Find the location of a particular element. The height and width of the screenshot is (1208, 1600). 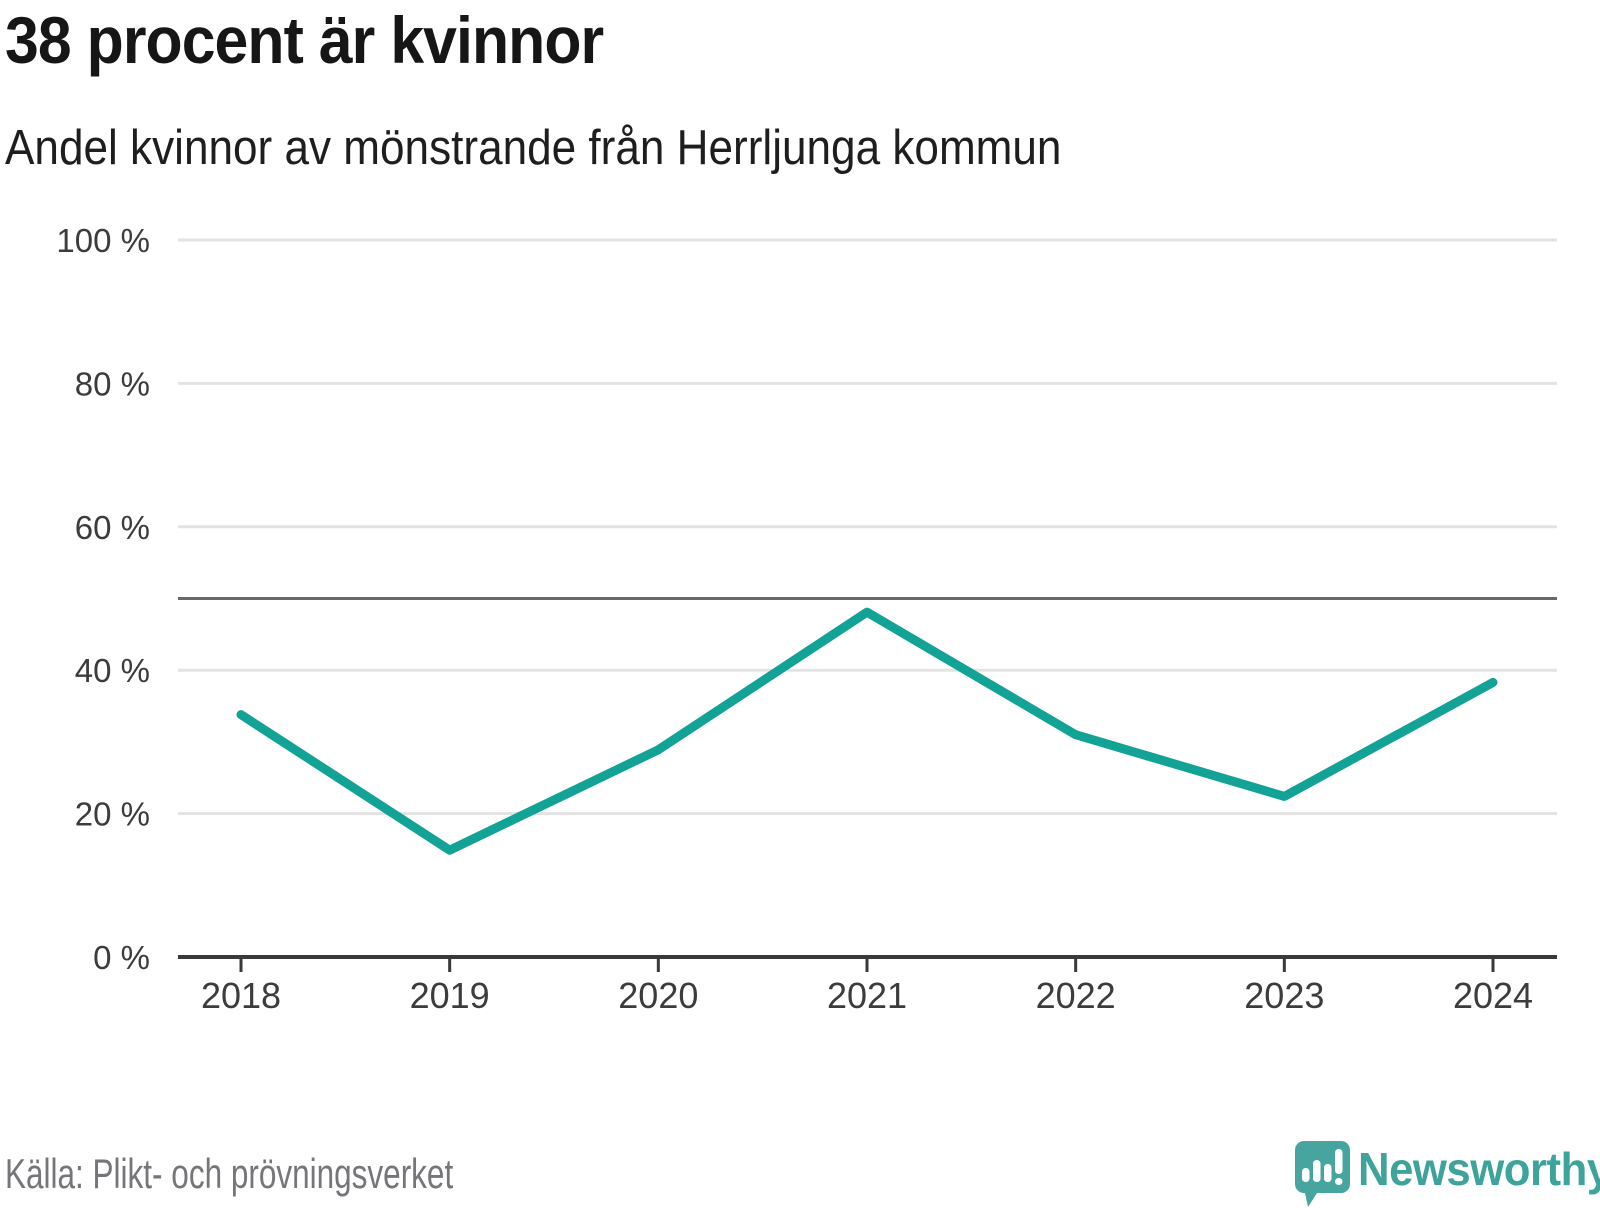

logo-exclamation-dot is located at coordinates (1339, 1181).